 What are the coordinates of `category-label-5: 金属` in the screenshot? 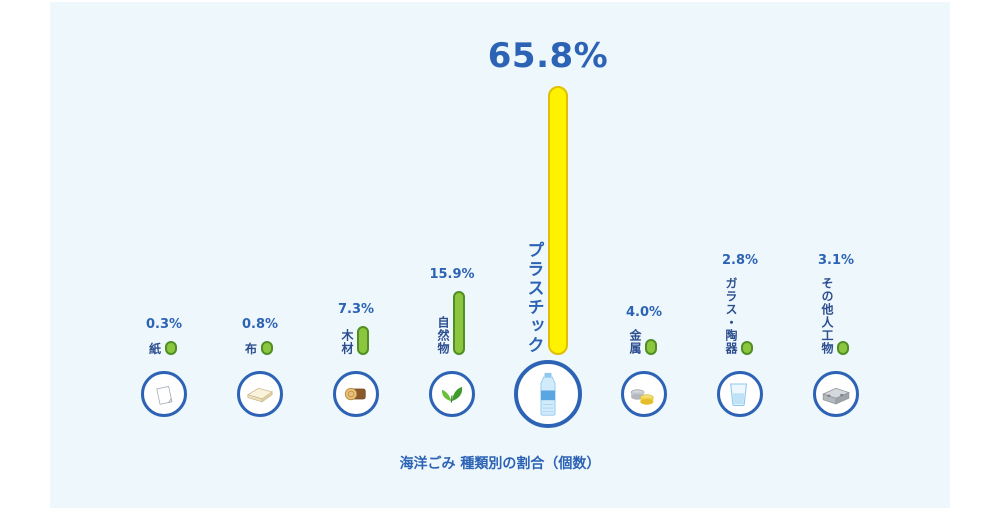 It's located at (635, 342).